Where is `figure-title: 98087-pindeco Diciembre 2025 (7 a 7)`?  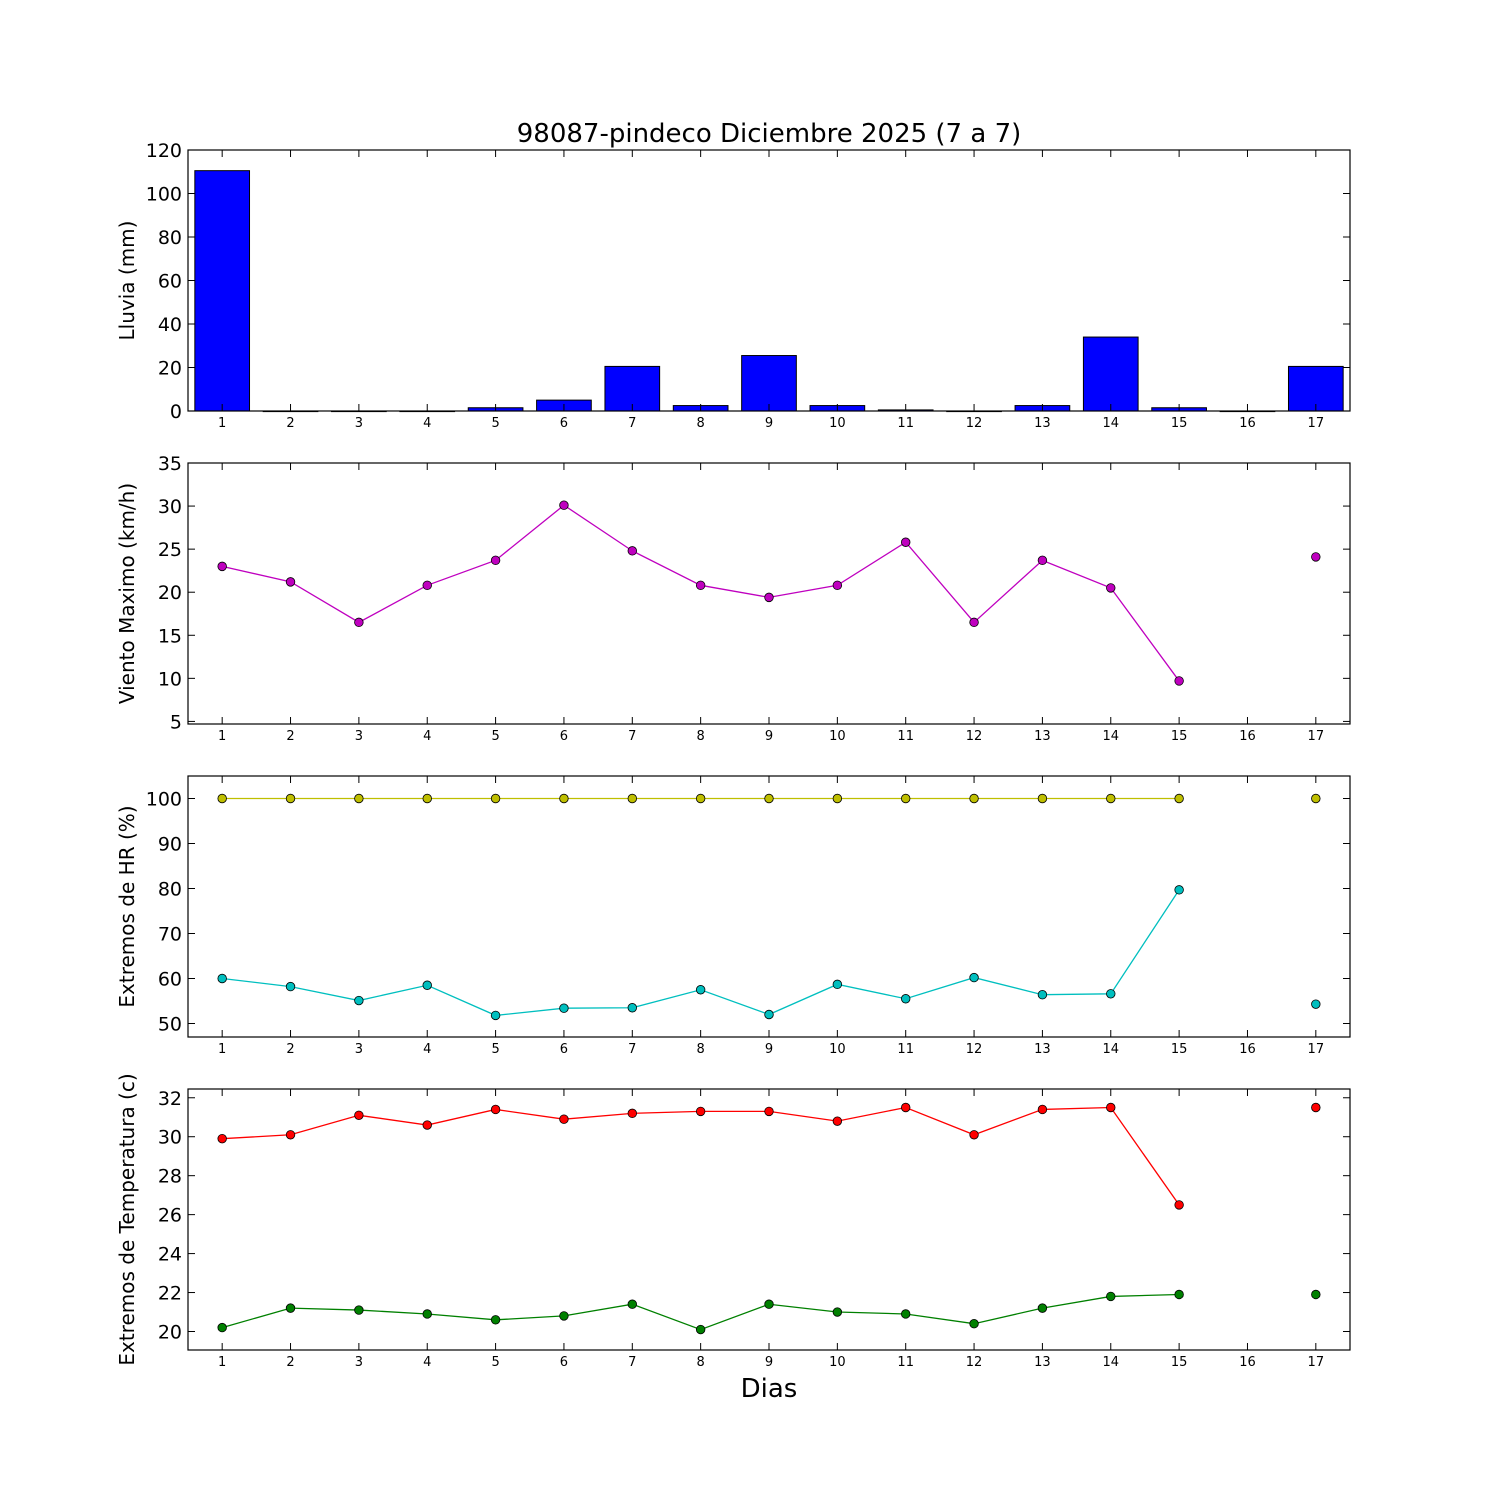
figure-title: 98087-pindeco Diciembre 2025 (7 a 7) is located at coordinates (769, 134).